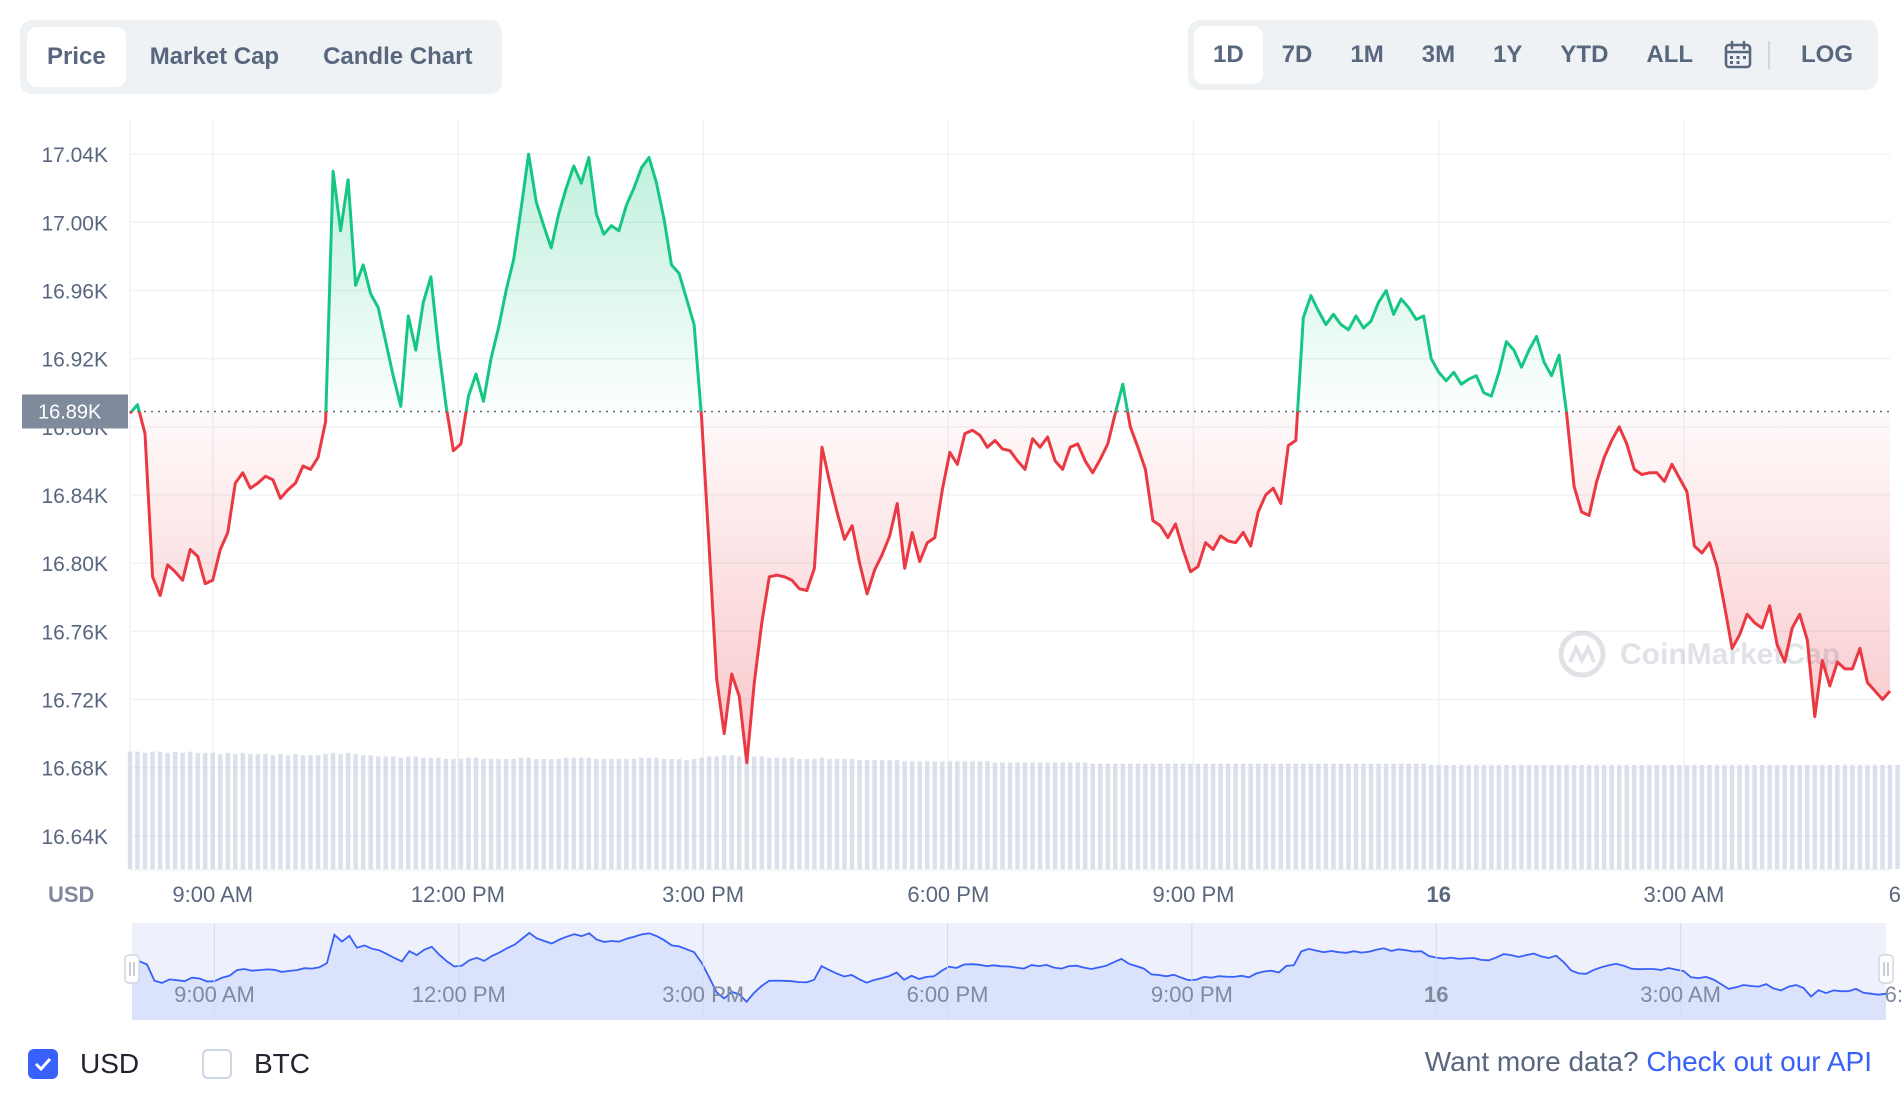 Image resolution: width=1902 pixels, height=1106 pixels. What do you see at coordinates (1680, 994) in the screenshot?
I see `navigator-tick-label: 3:00 AM` at bounding box center [1680, 994].